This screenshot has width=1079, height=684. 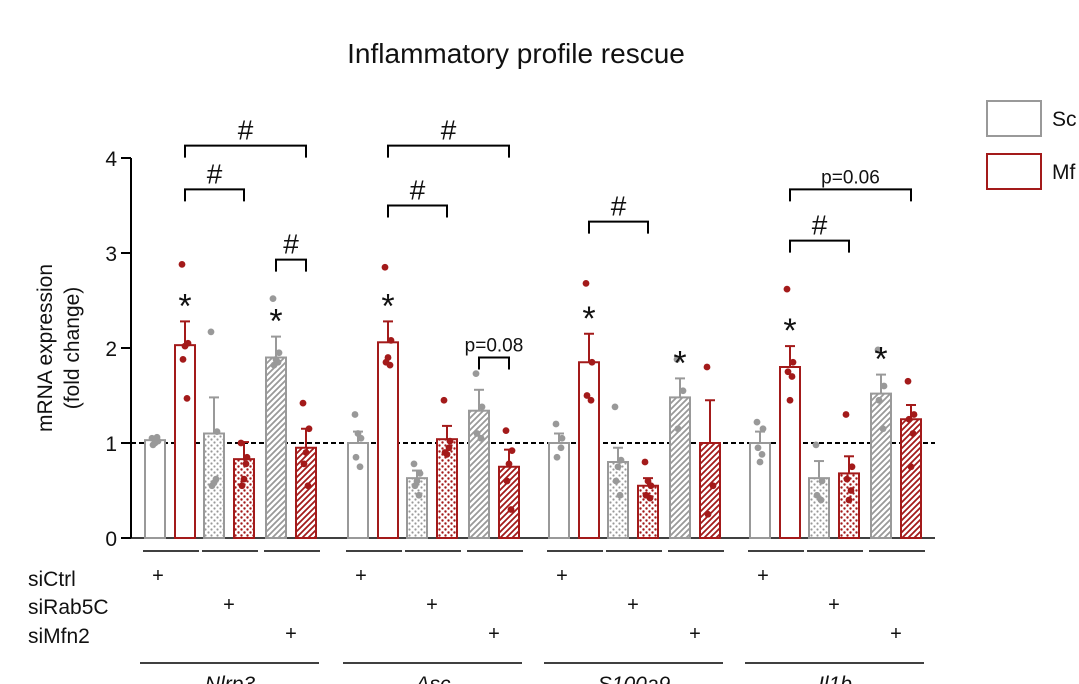 What do you see at coordinates (52, 579) in the screenshot?
I see `row-label-sictrl: siCtrl` at bounding box center [52, 579].